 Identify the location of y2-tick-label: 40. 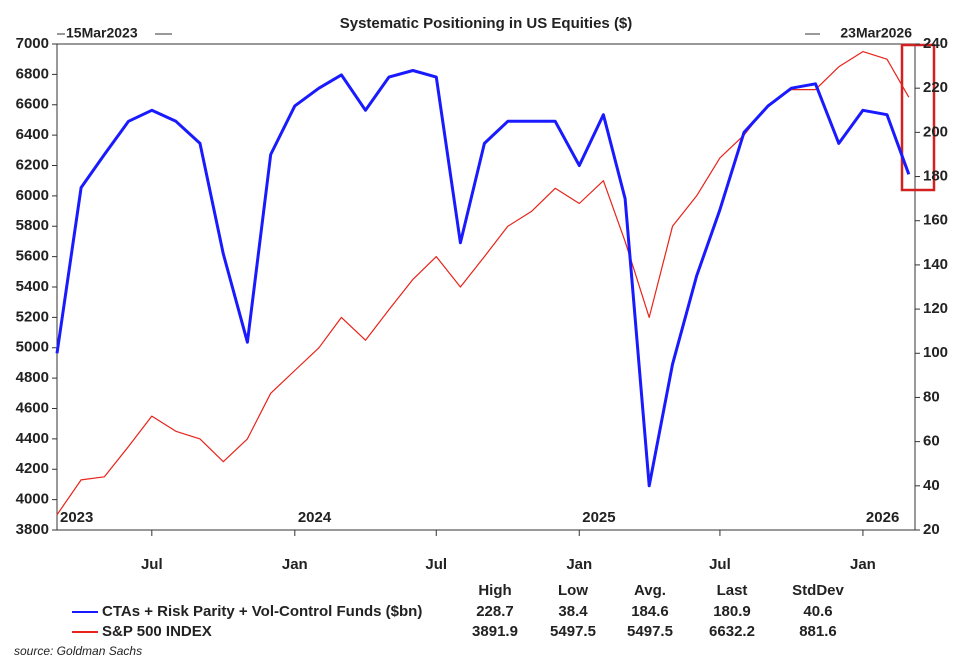
(931, 485).